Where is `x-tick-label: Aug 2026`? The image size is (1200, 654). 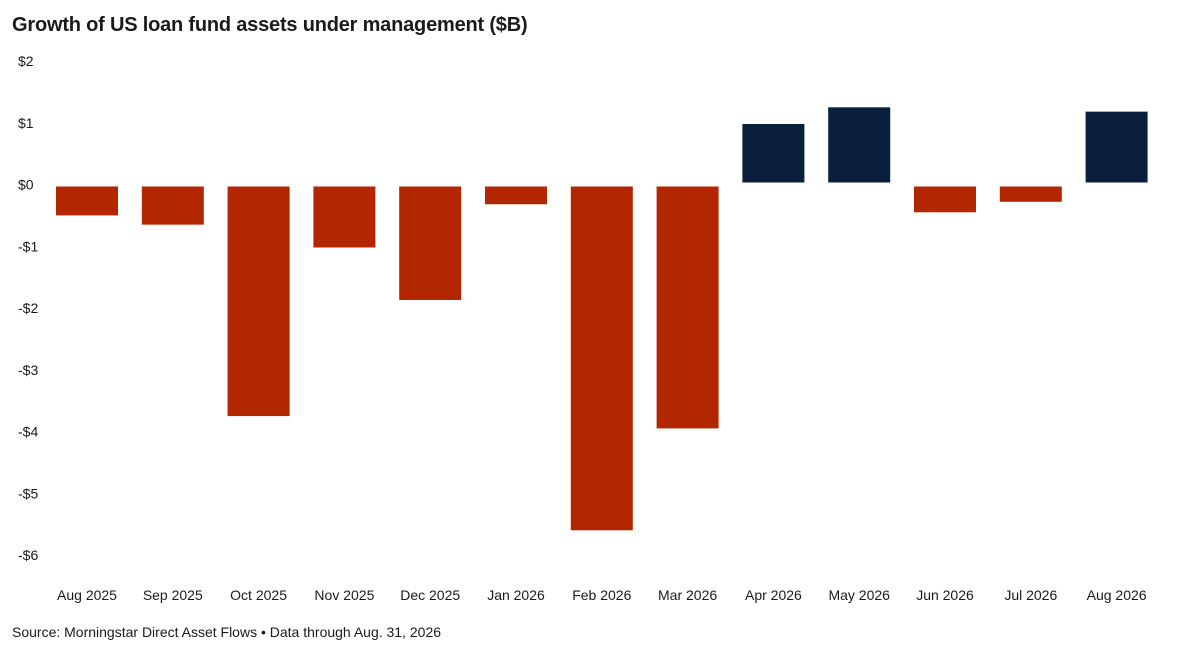
x-tick-label: Aug 2026 is located at coordinates (1117, 595).